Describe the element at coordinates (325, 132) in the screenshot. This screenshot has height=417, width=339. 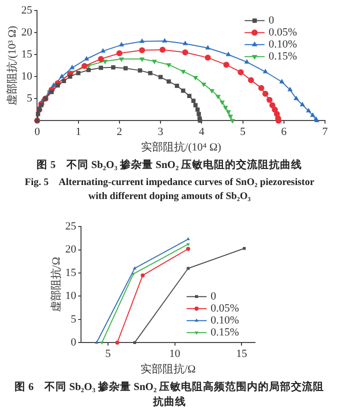
I see `x-tick-label: 7` at that location.